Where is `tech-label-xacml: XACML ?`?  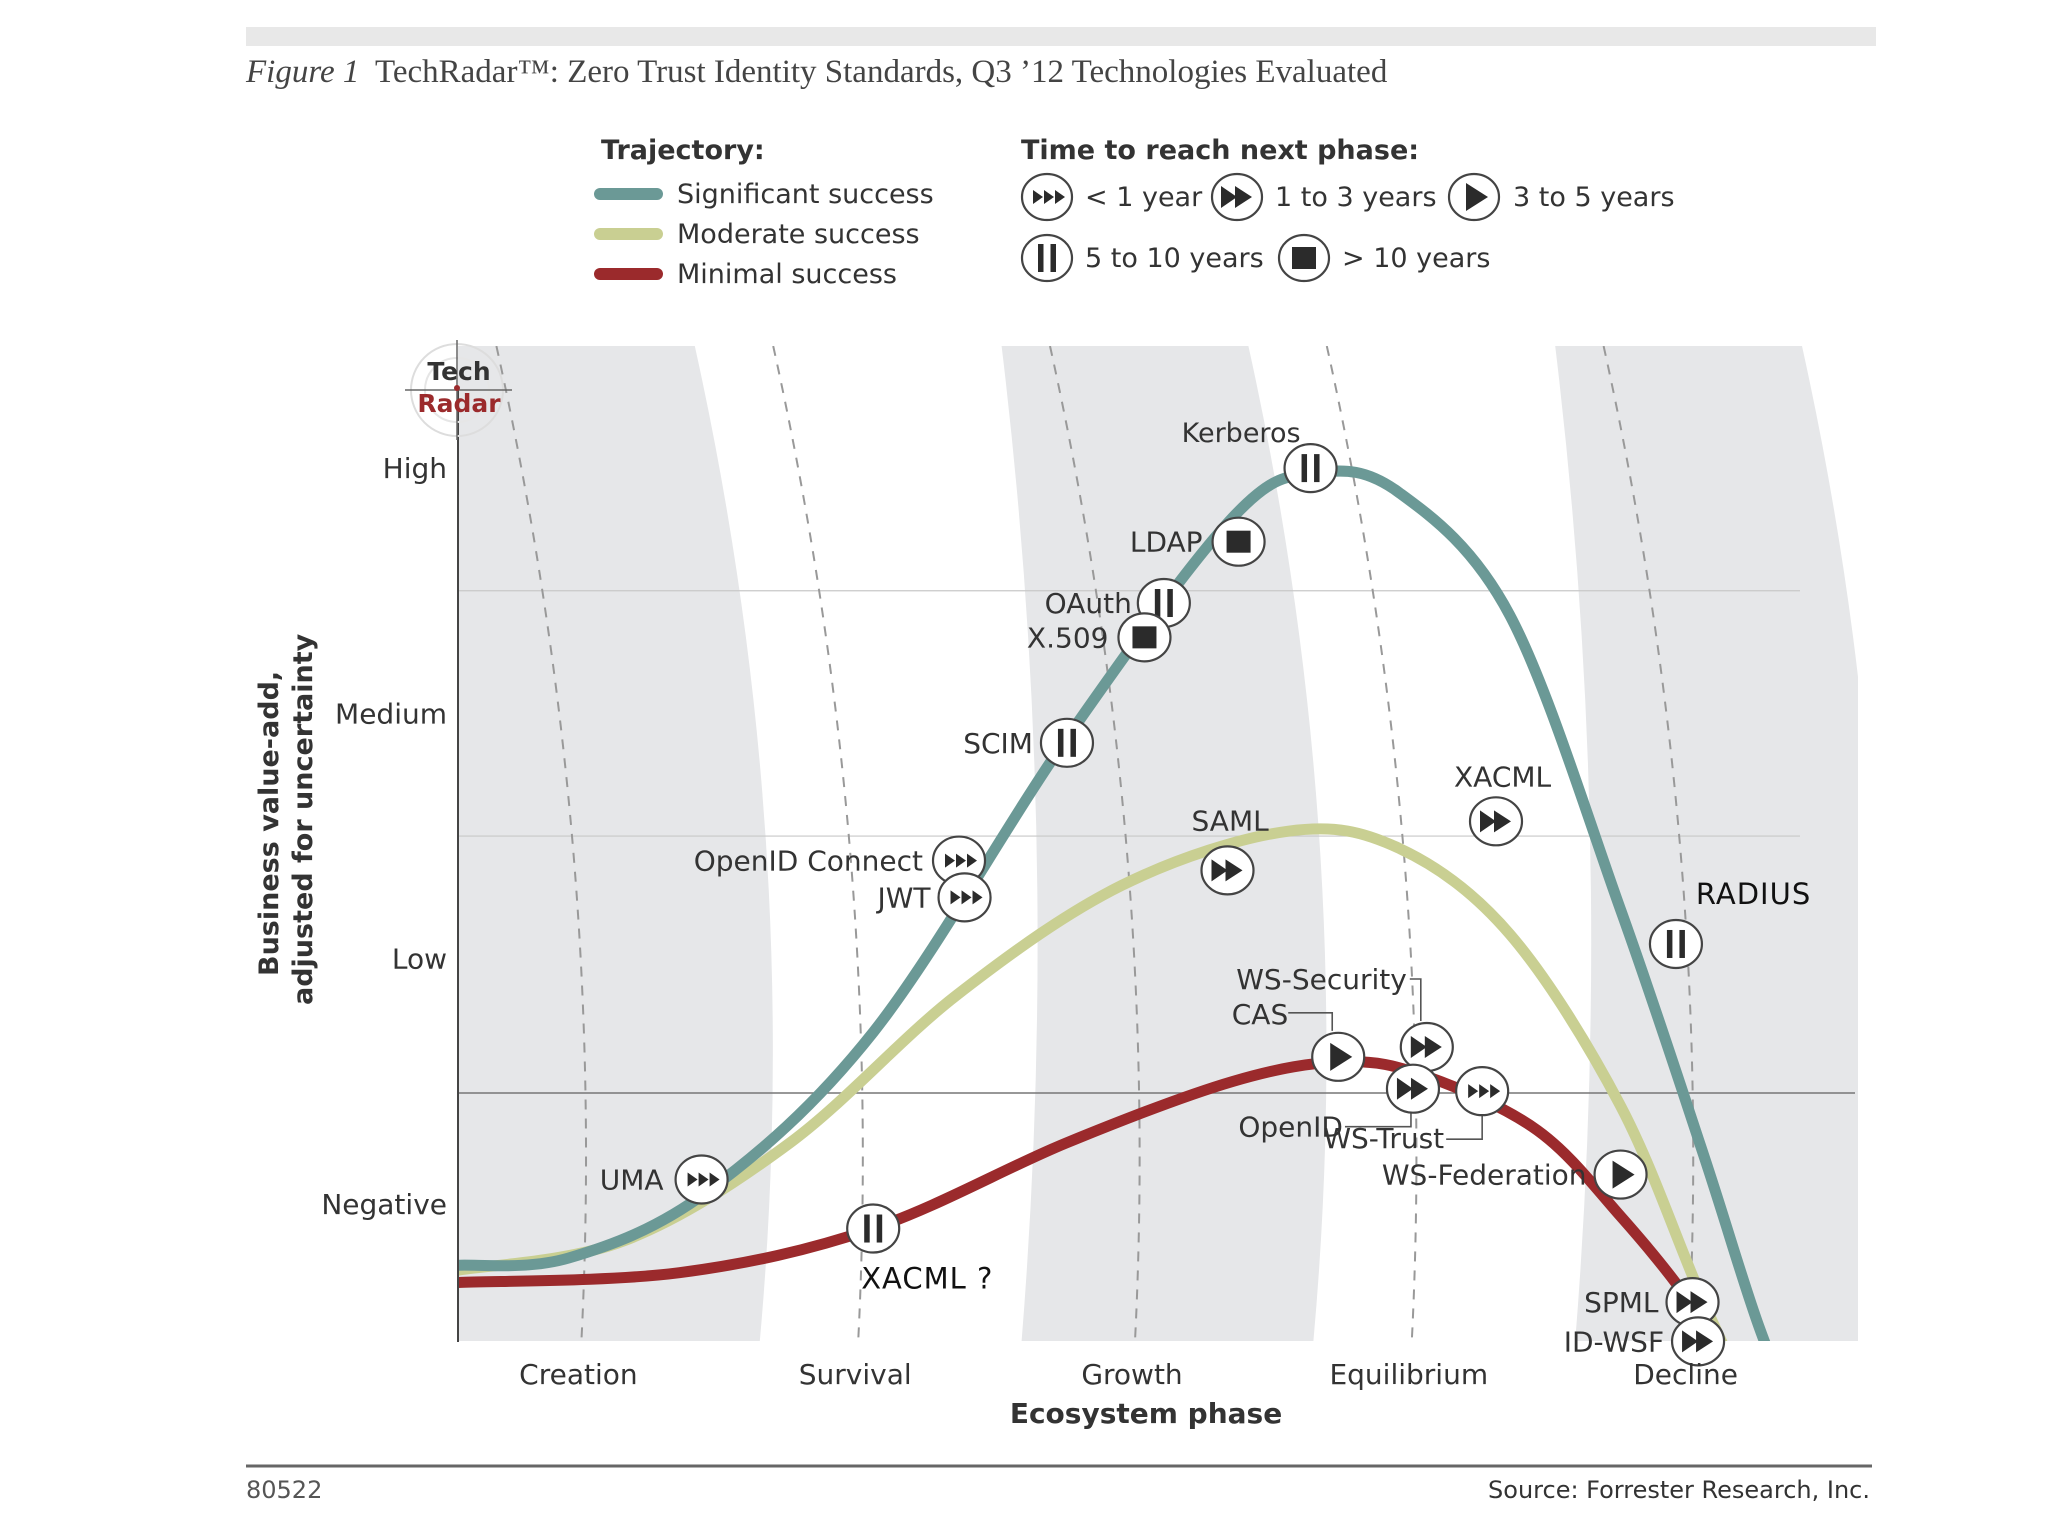
tech-label-xacml: XACML ? is located at coordinates (927, 1279).